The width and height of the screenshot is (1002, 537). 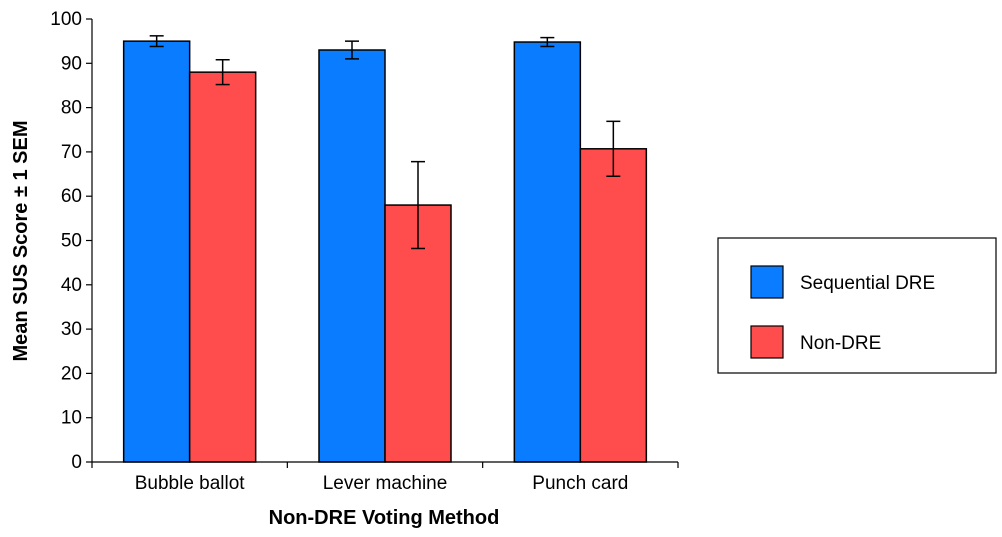 What do you see at coordinates (867, 283) in the screenshot?
I see `legend-label: Sequential DRE` at bounding box center [867, 283].